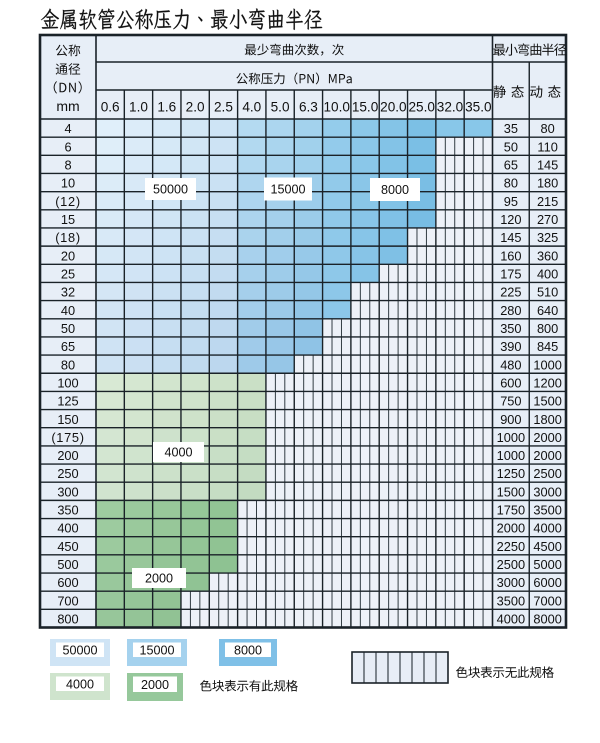 This screenshot has height=743, width=600. What do you see at coordinates (547, 564) in the screenshot?
I see `svg-text: 5000` at bounding box center [547, 564].